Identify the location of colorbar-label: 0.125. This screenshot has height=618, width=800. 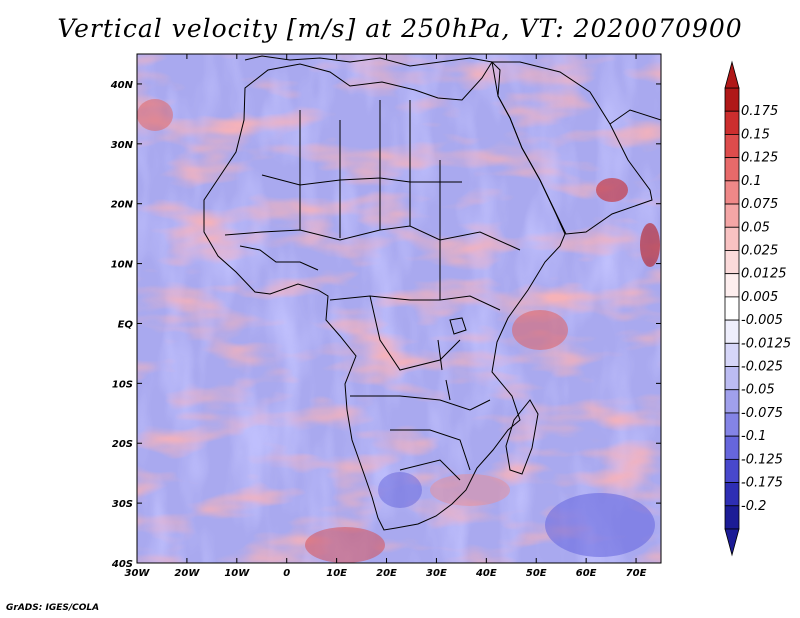
(759, 158).